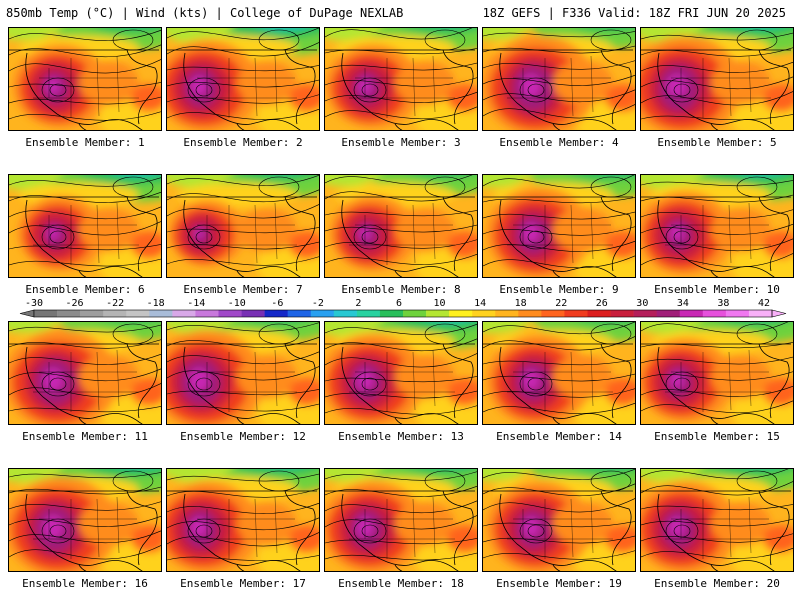  What do you see at coordinates (440, 303) in the screenshot?
I see `colorbar-tick-label: 10` at bounding box center [440, 303].